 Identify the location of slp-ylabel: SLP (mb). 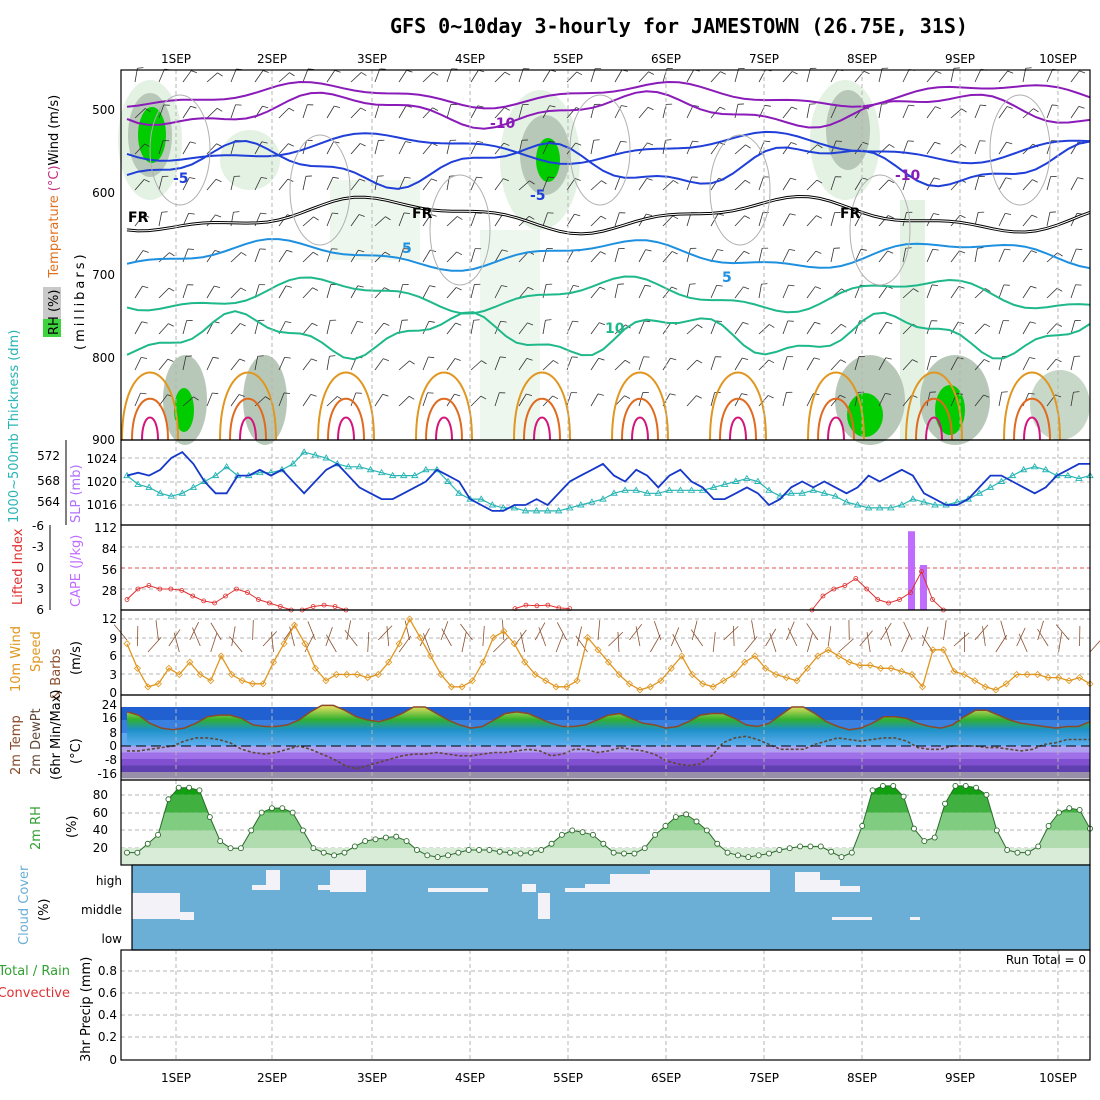
(76, 493).